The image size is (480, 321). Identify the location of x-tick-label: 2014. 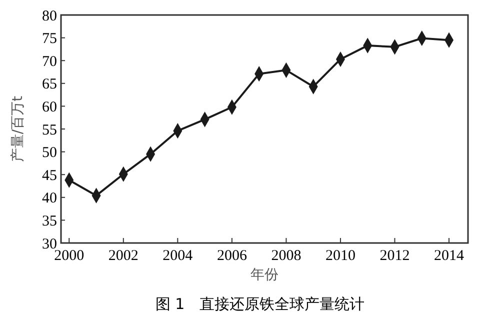
(449, 256).